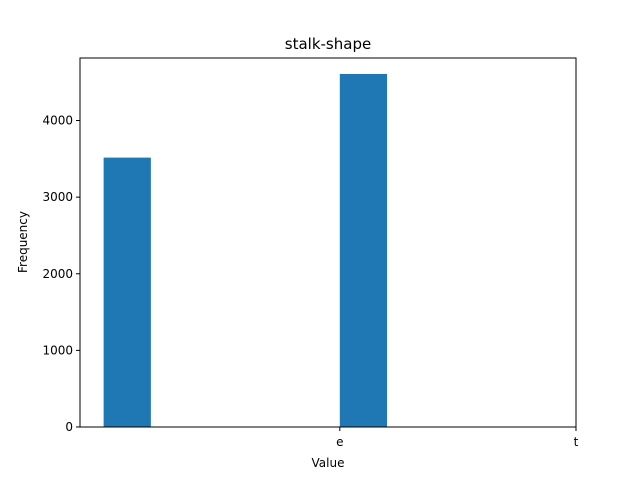 Image resolution: width=640 pixels, height=480 pixels. I want to click on x-tick-label-0: e, so click(339, 442).